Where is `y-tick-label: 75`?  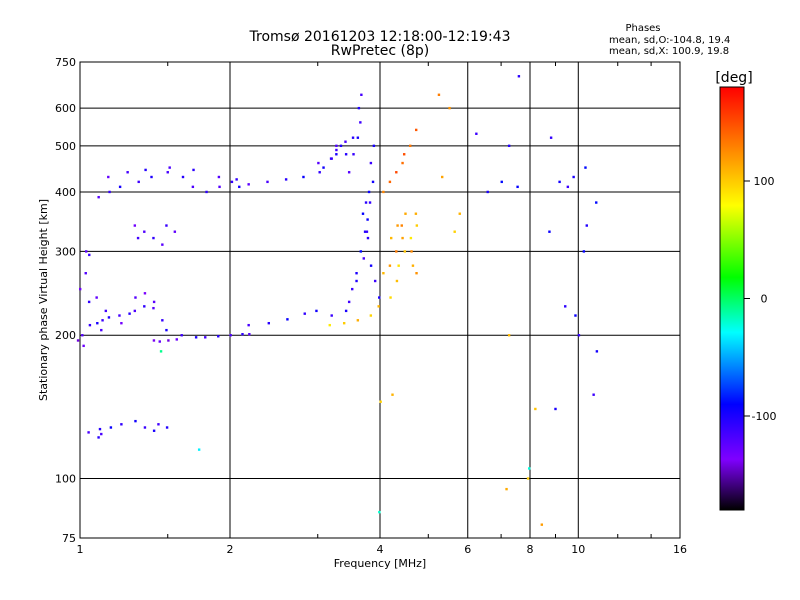
y-tick-label: 75 is located at coordinates (69, 538).